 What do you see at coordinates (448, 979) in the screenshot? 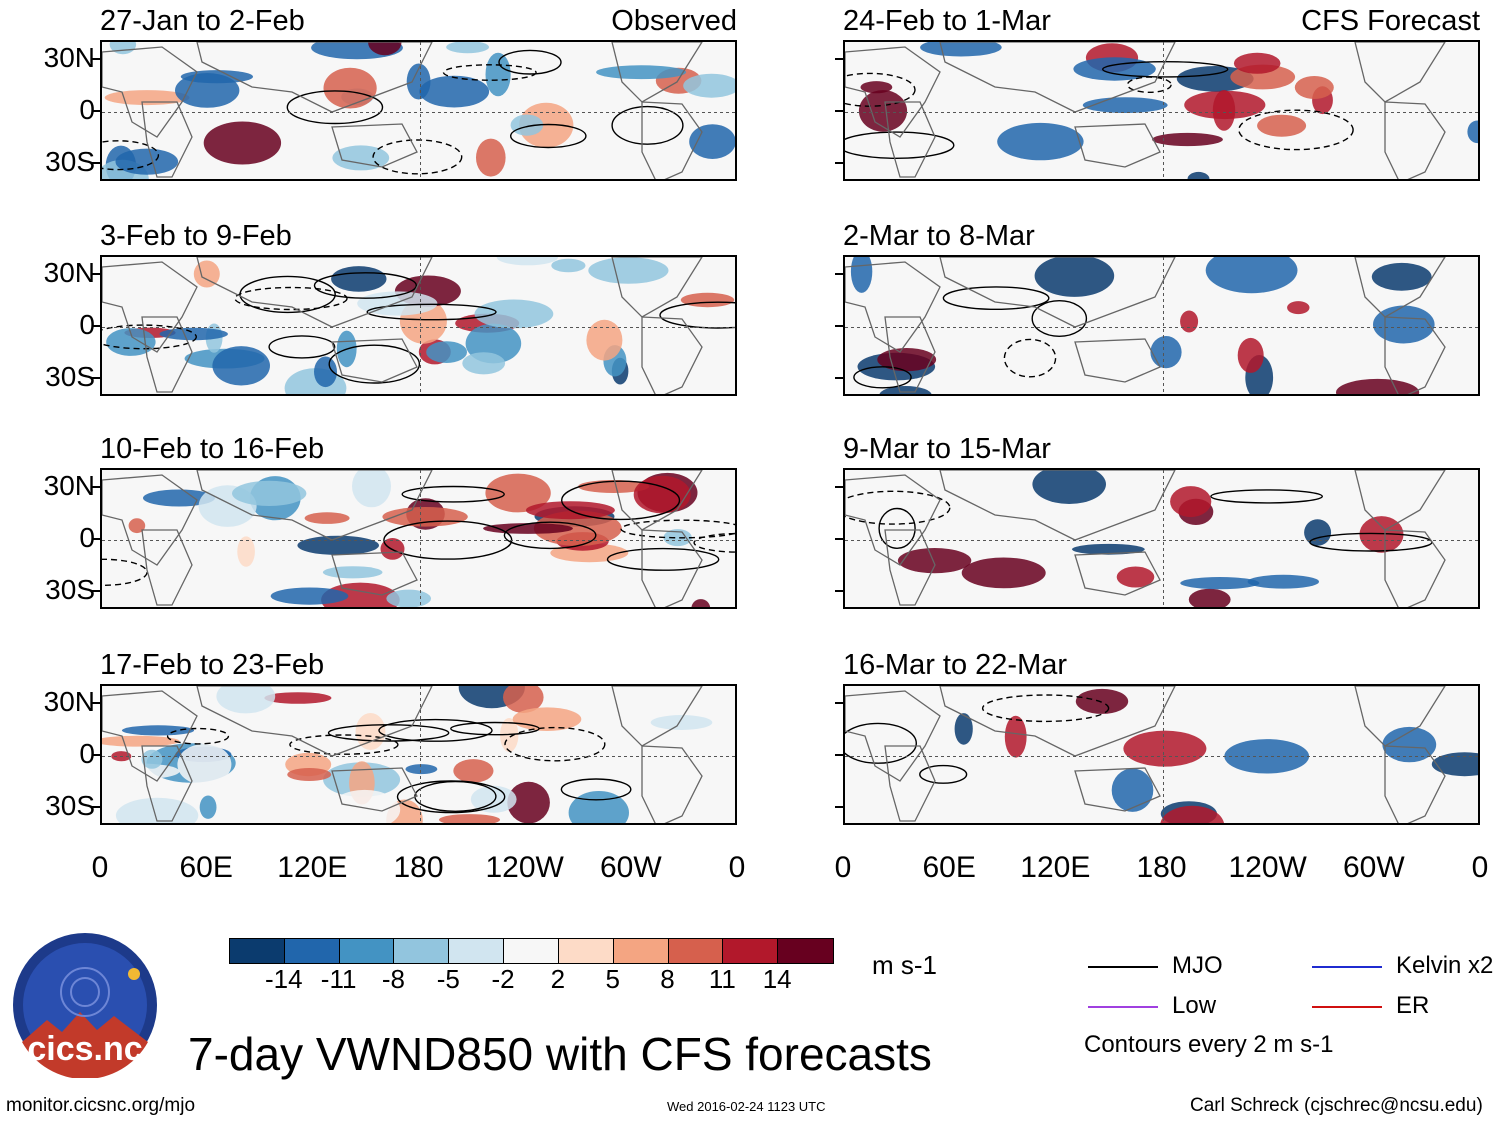
I see `colorbar-tick: -5` at bounding box center [448, 979].